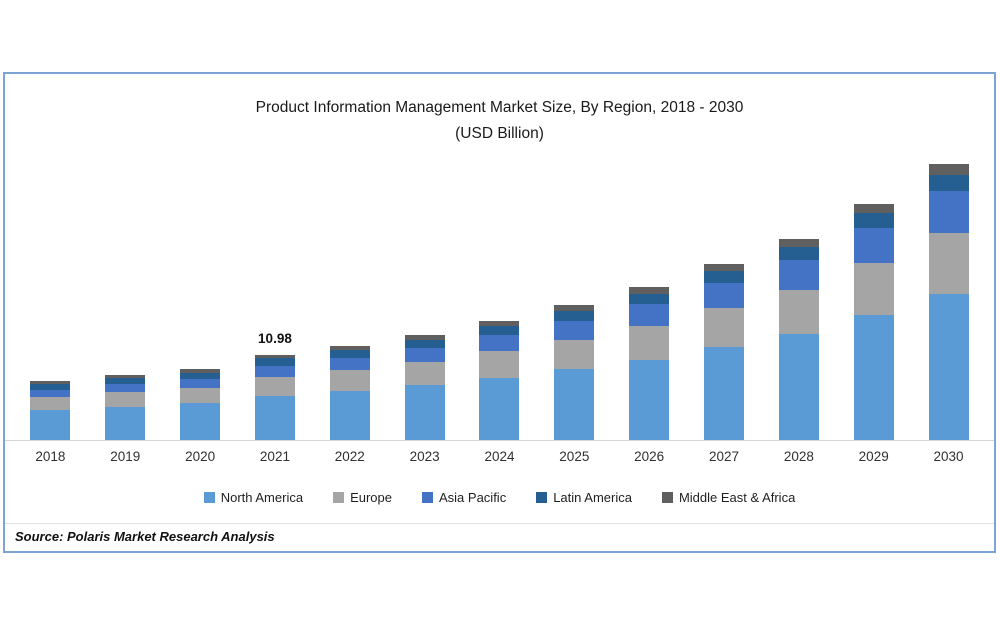  What do you see at coordinates (499, 523) in the screenshot?
I see `separator-line` at bounding box center [499, 523].